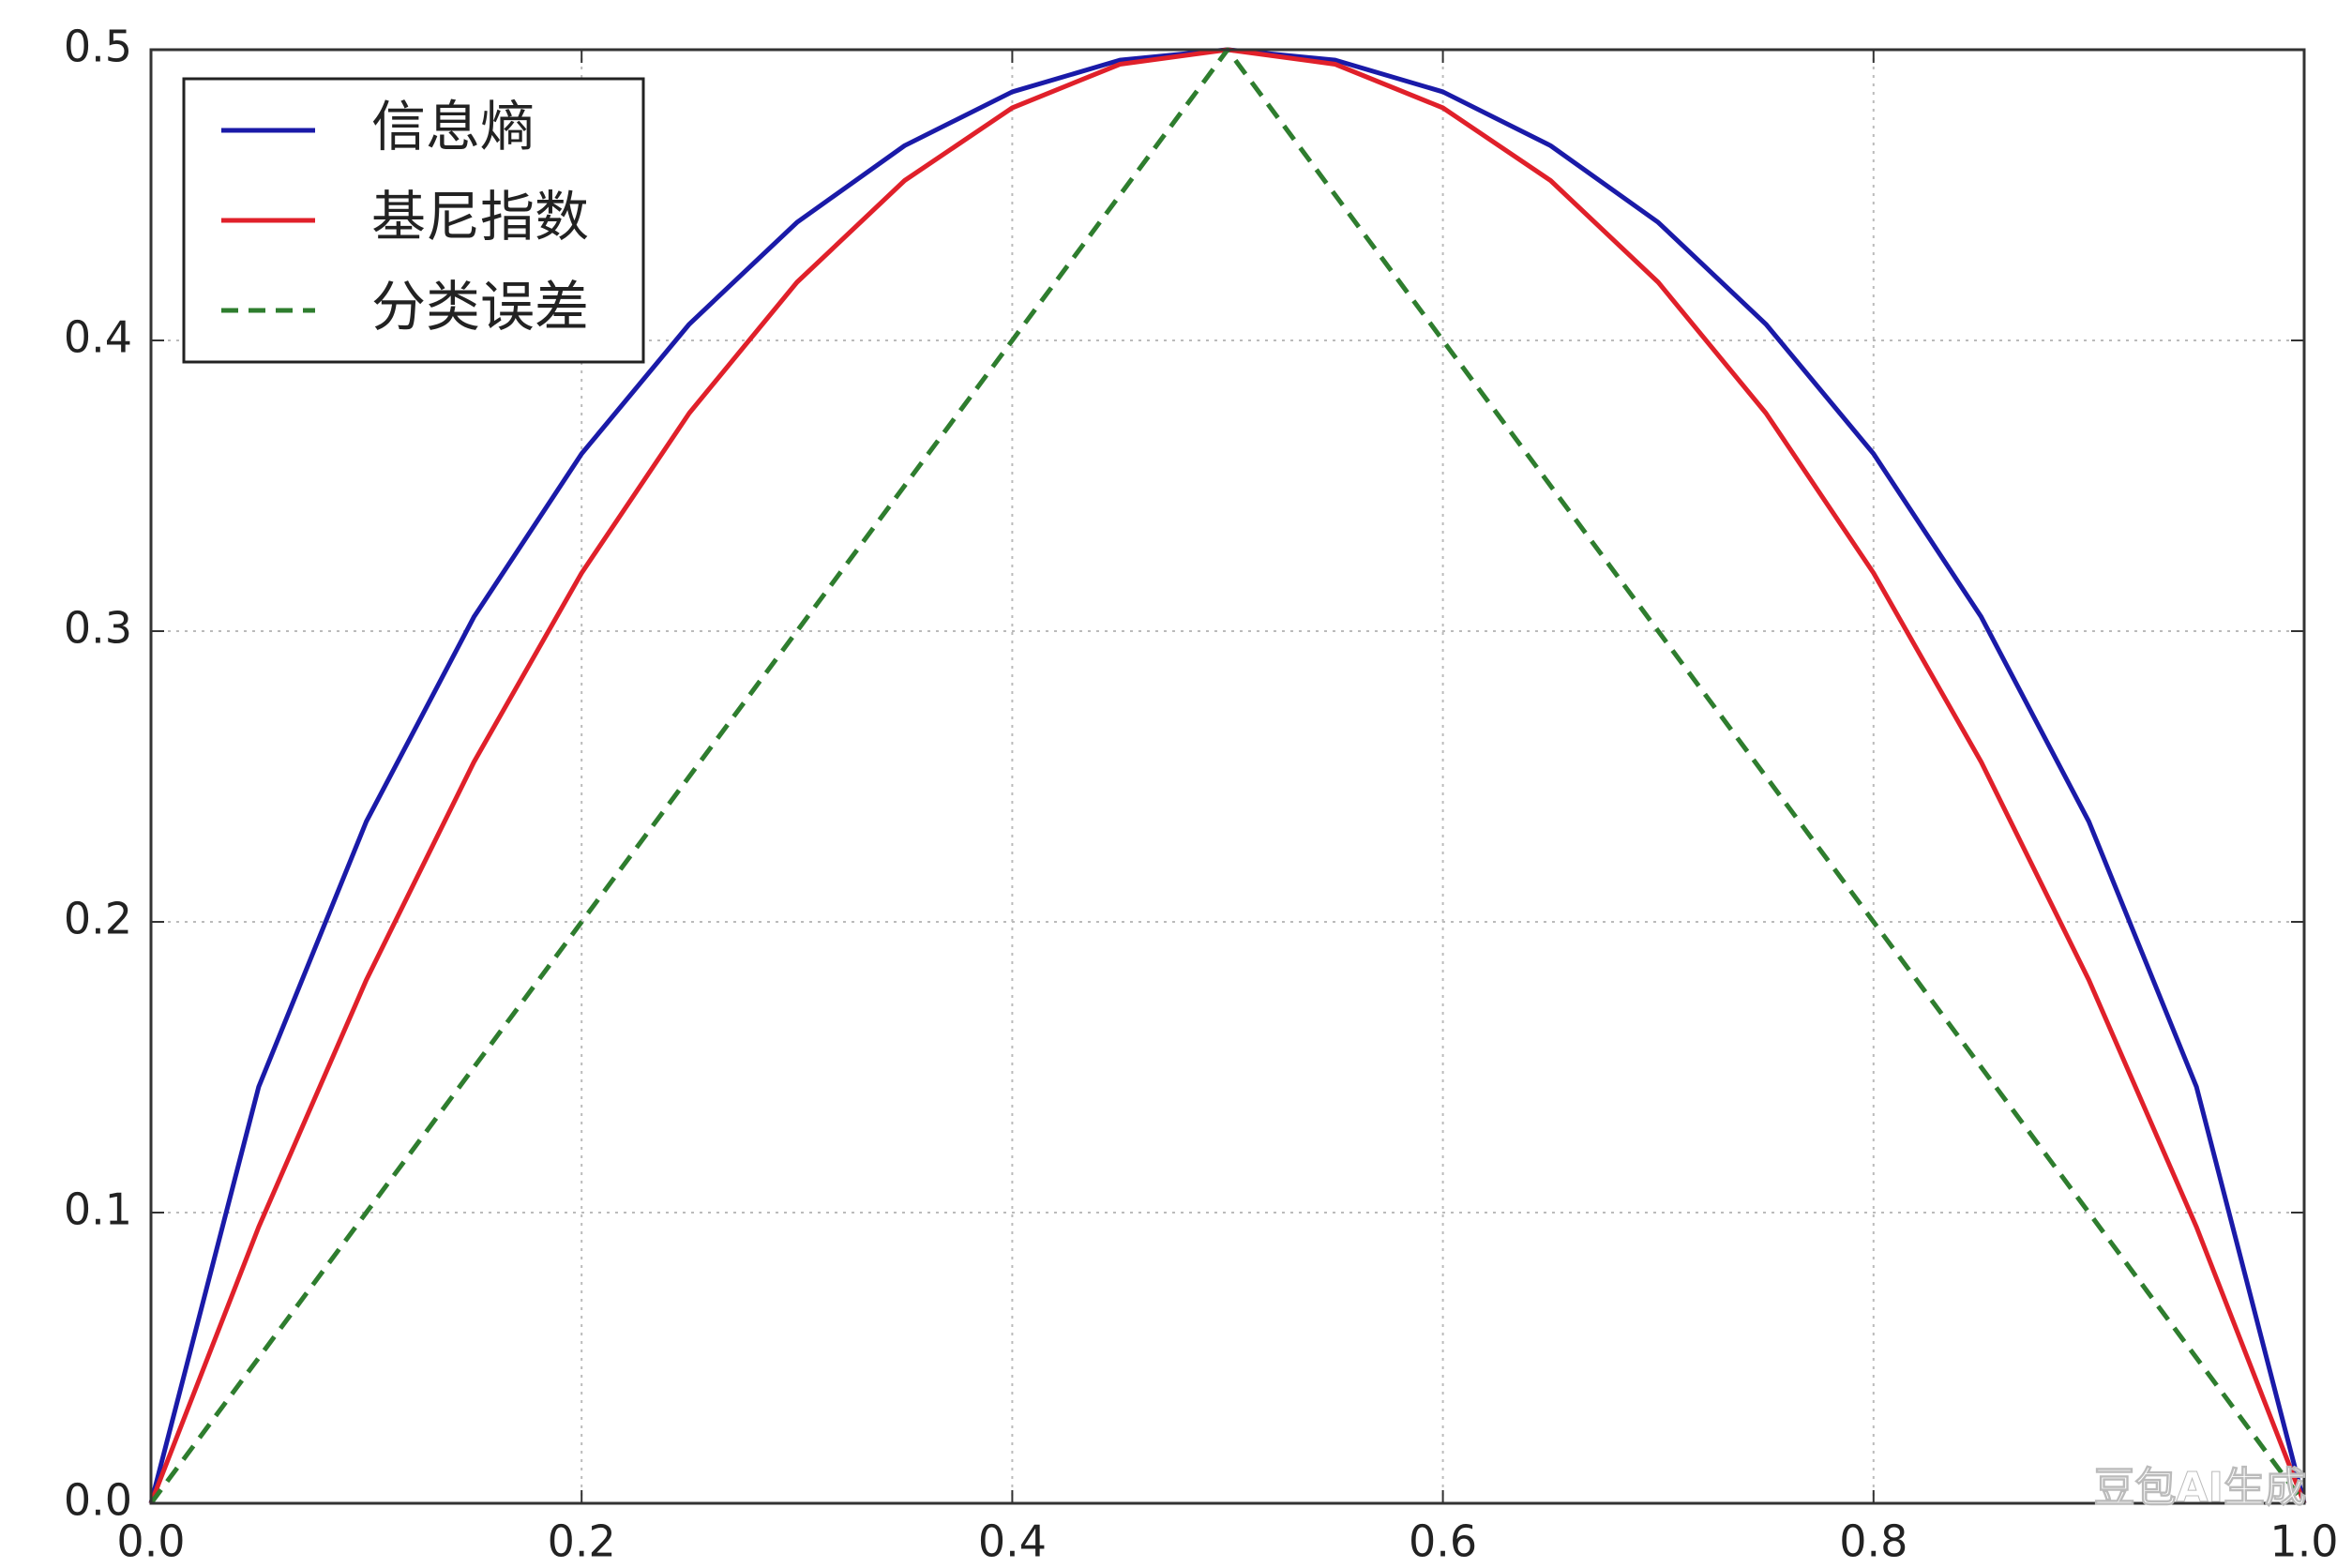 The height and width of the screenshot is (1568, 2352). Describe the element at coordinates (453, 126) in the screenshot. I see `legend-label: 信息熵` at that location.